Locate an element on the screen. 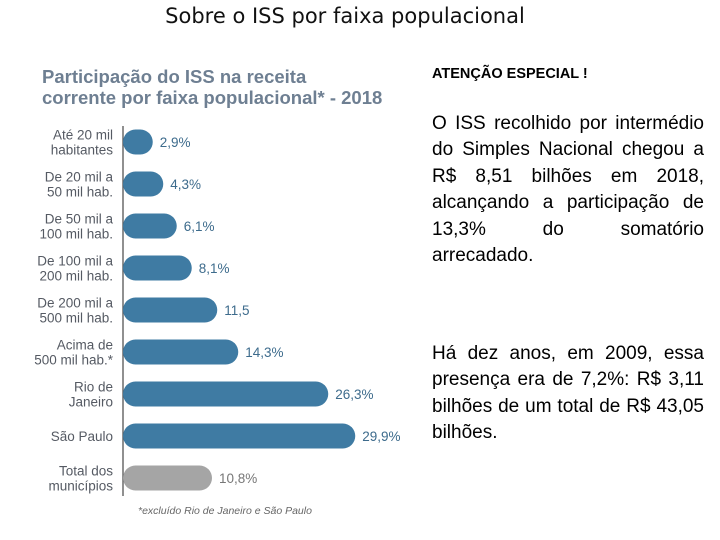 Image resolution: width=720 pixels, height=540 pixels. category-label-line: 500 mil hab.* is located at coordinates (74, 360).